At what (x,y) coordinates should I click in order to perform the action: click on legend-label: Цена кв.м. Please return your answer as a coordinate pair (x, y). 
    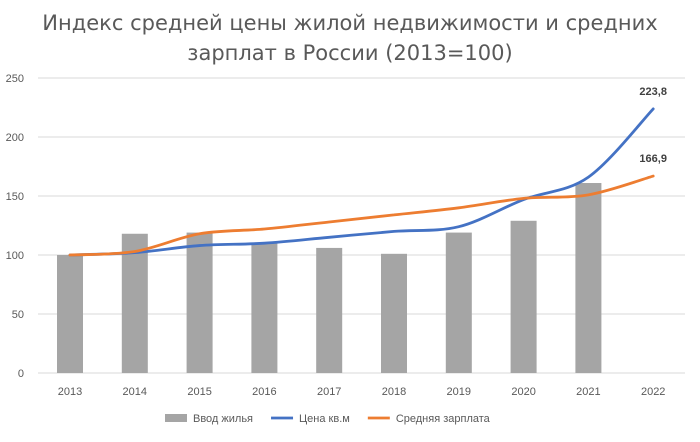
    Looking at the image, I should click on (324, 419).